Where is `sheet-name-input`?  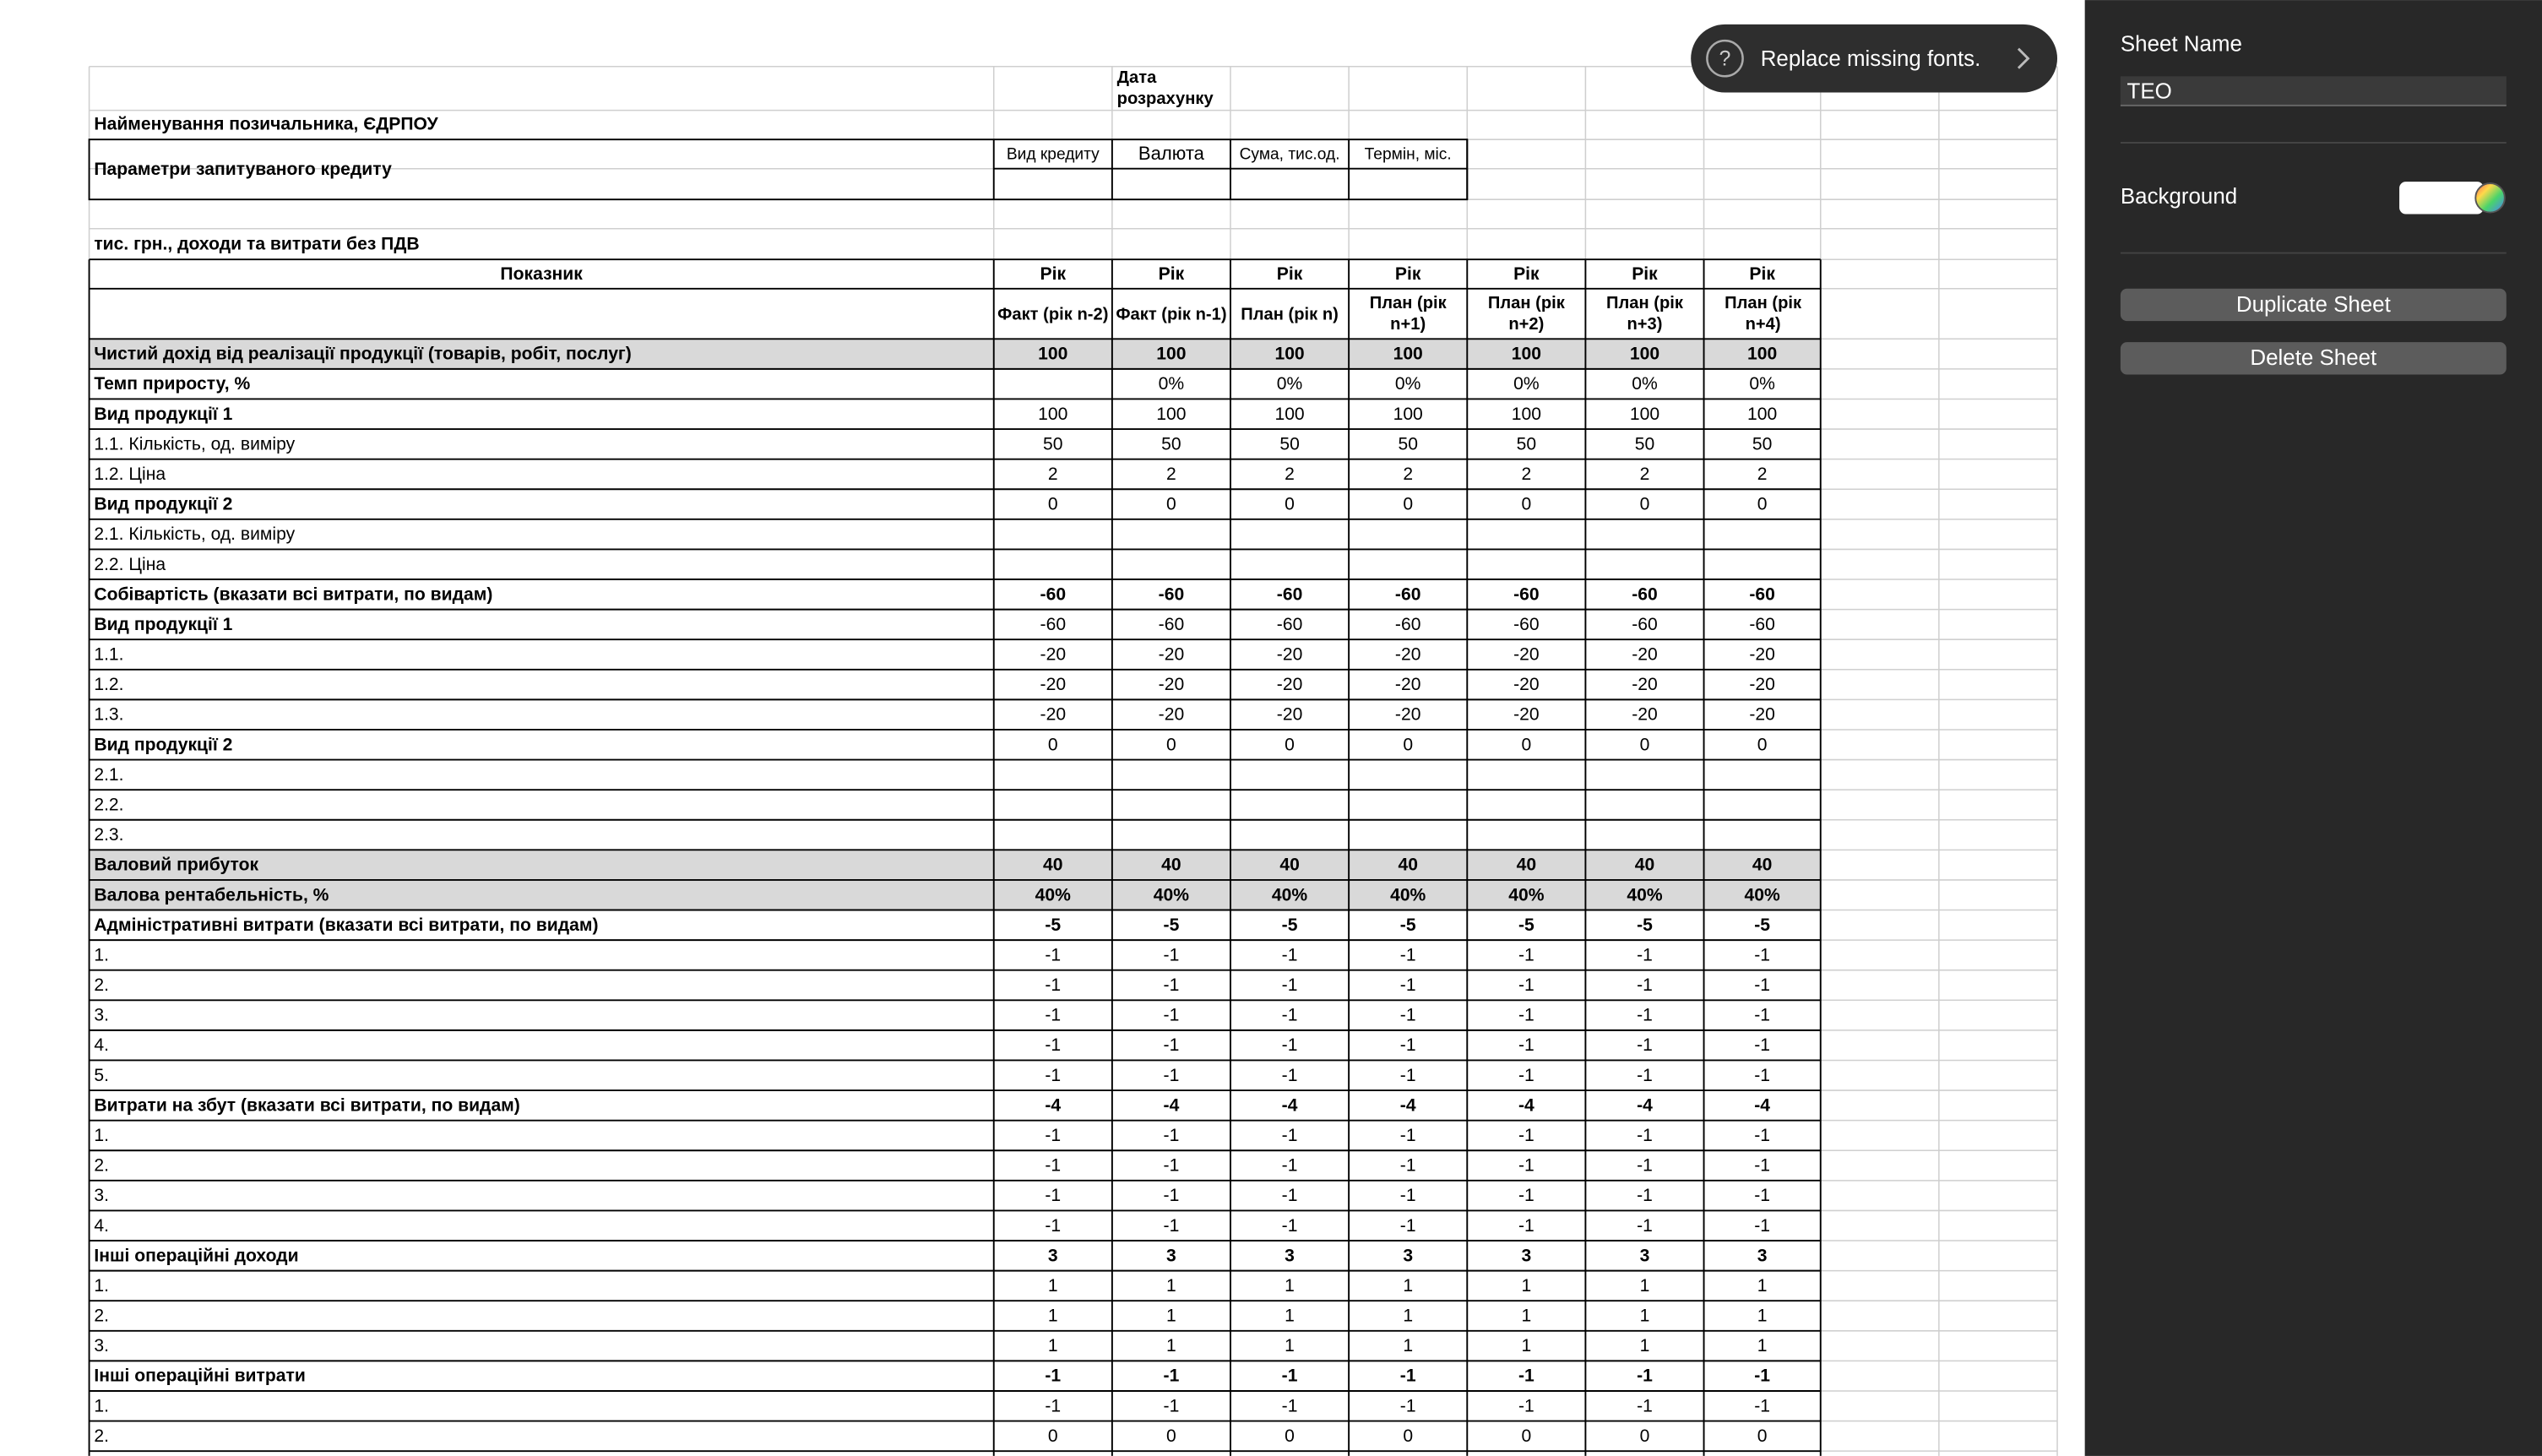
sheet-name-input is located at coordinates (2313, 91).